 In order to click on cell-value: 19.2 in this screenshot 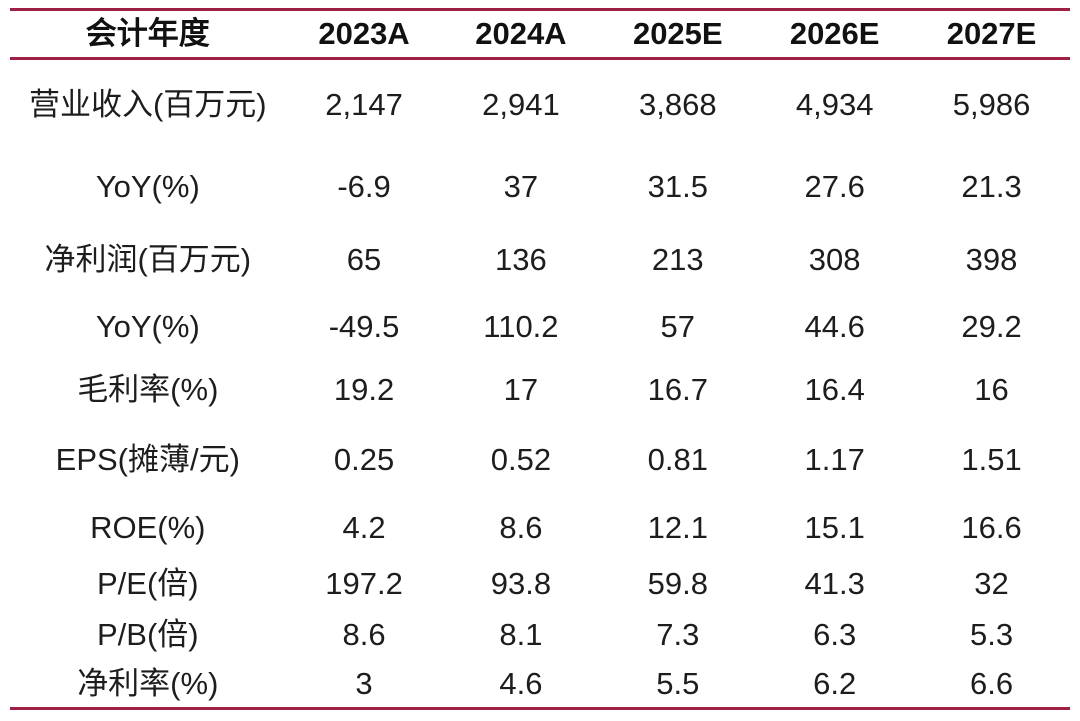, I will do `click(364, 390)`.